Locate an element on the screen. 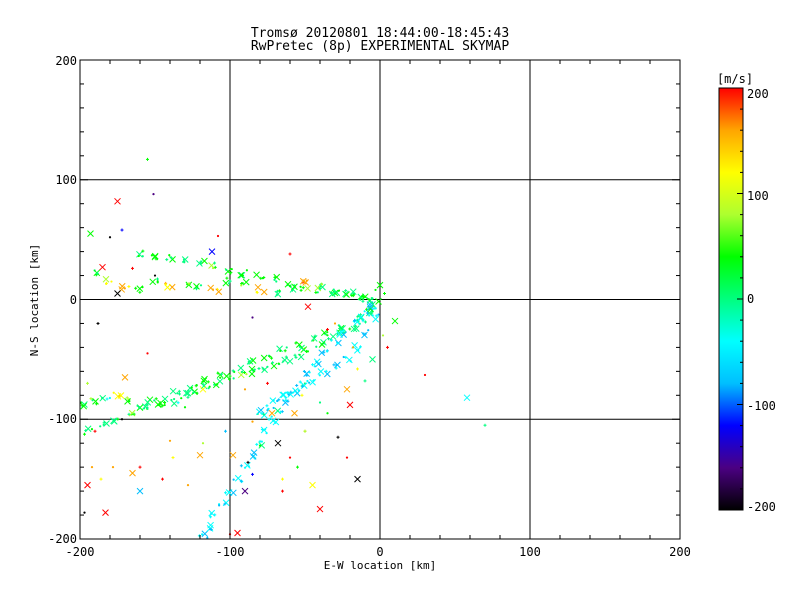 The image size is (800, 600). y-tick-labels: -200 -100 0 100 200 is located at coordinates (62, 300).